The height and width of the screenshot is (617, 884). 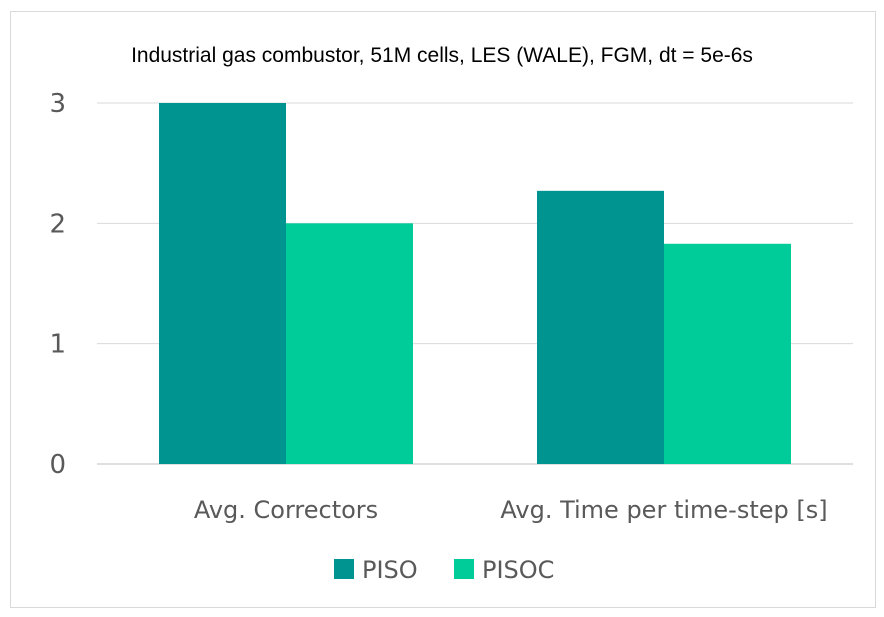 What do you see at coordinates (57, 465) in the screenshot?
I see `y-tick-label-0: 0` at bounding box center [57, 465].